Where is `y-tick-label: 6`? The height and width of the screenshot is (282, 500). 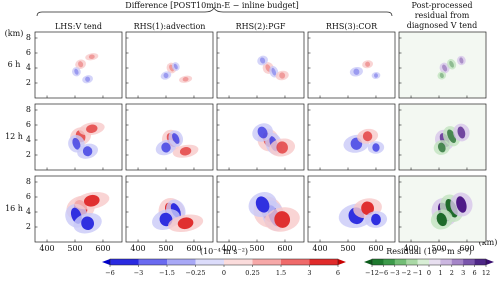
y-tick-label: 6 is located at coordinates (28, 196).